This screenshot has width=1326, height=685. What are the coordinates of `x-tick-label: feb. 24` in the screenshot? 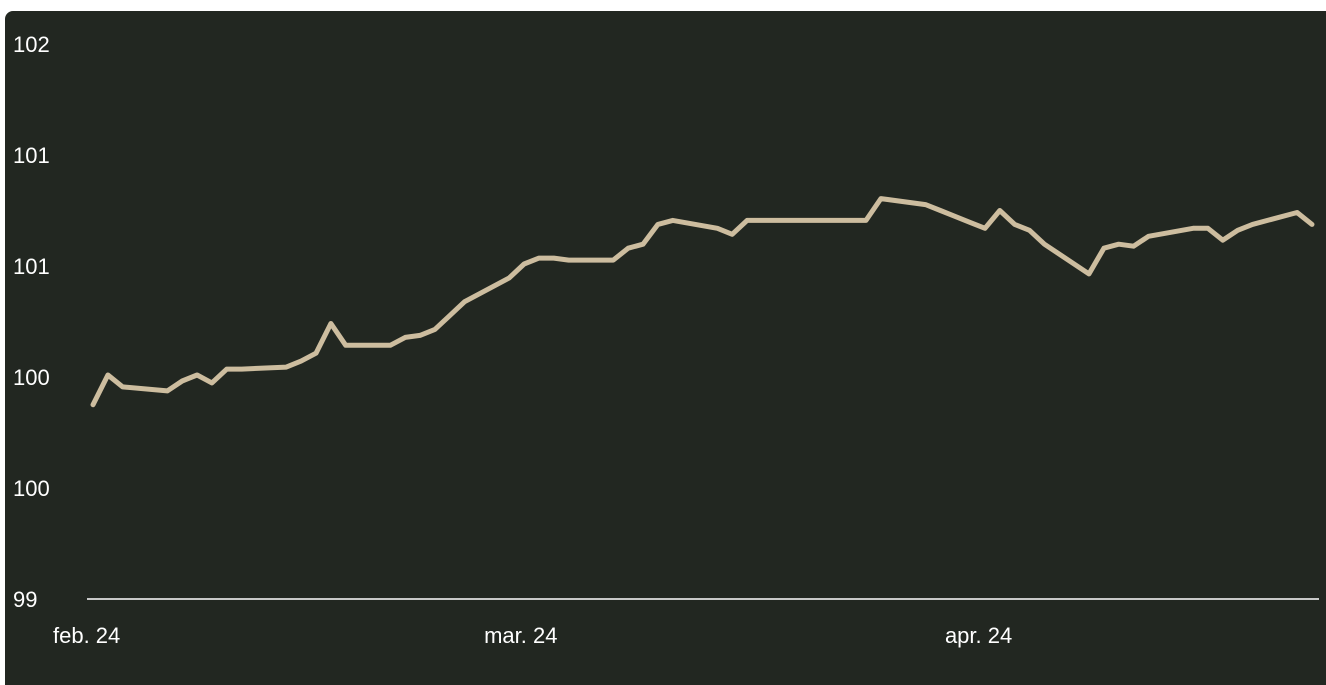 It's located at (86, 635).